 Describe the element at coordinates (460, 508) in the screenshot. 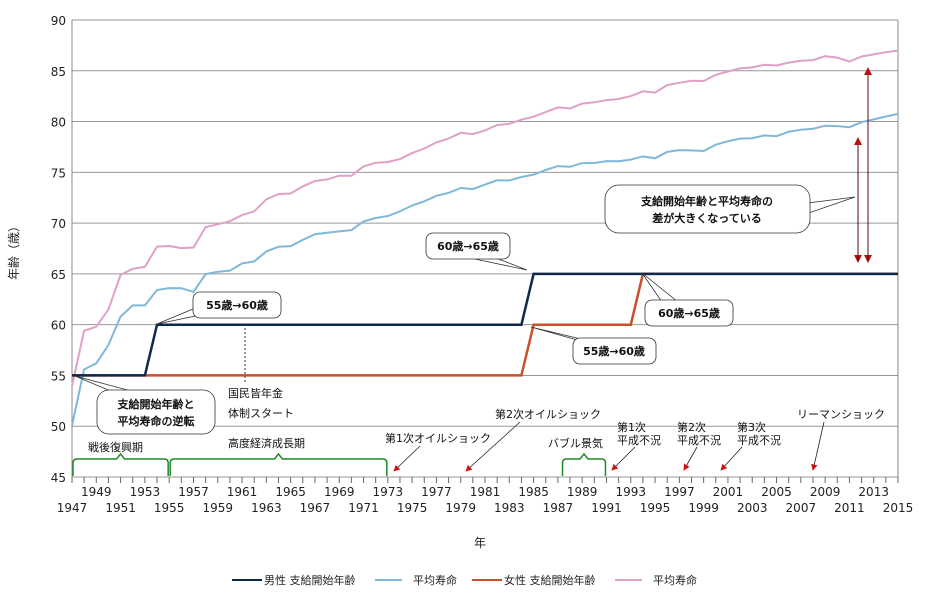

I see `x-tick-label: 1979` at that location.